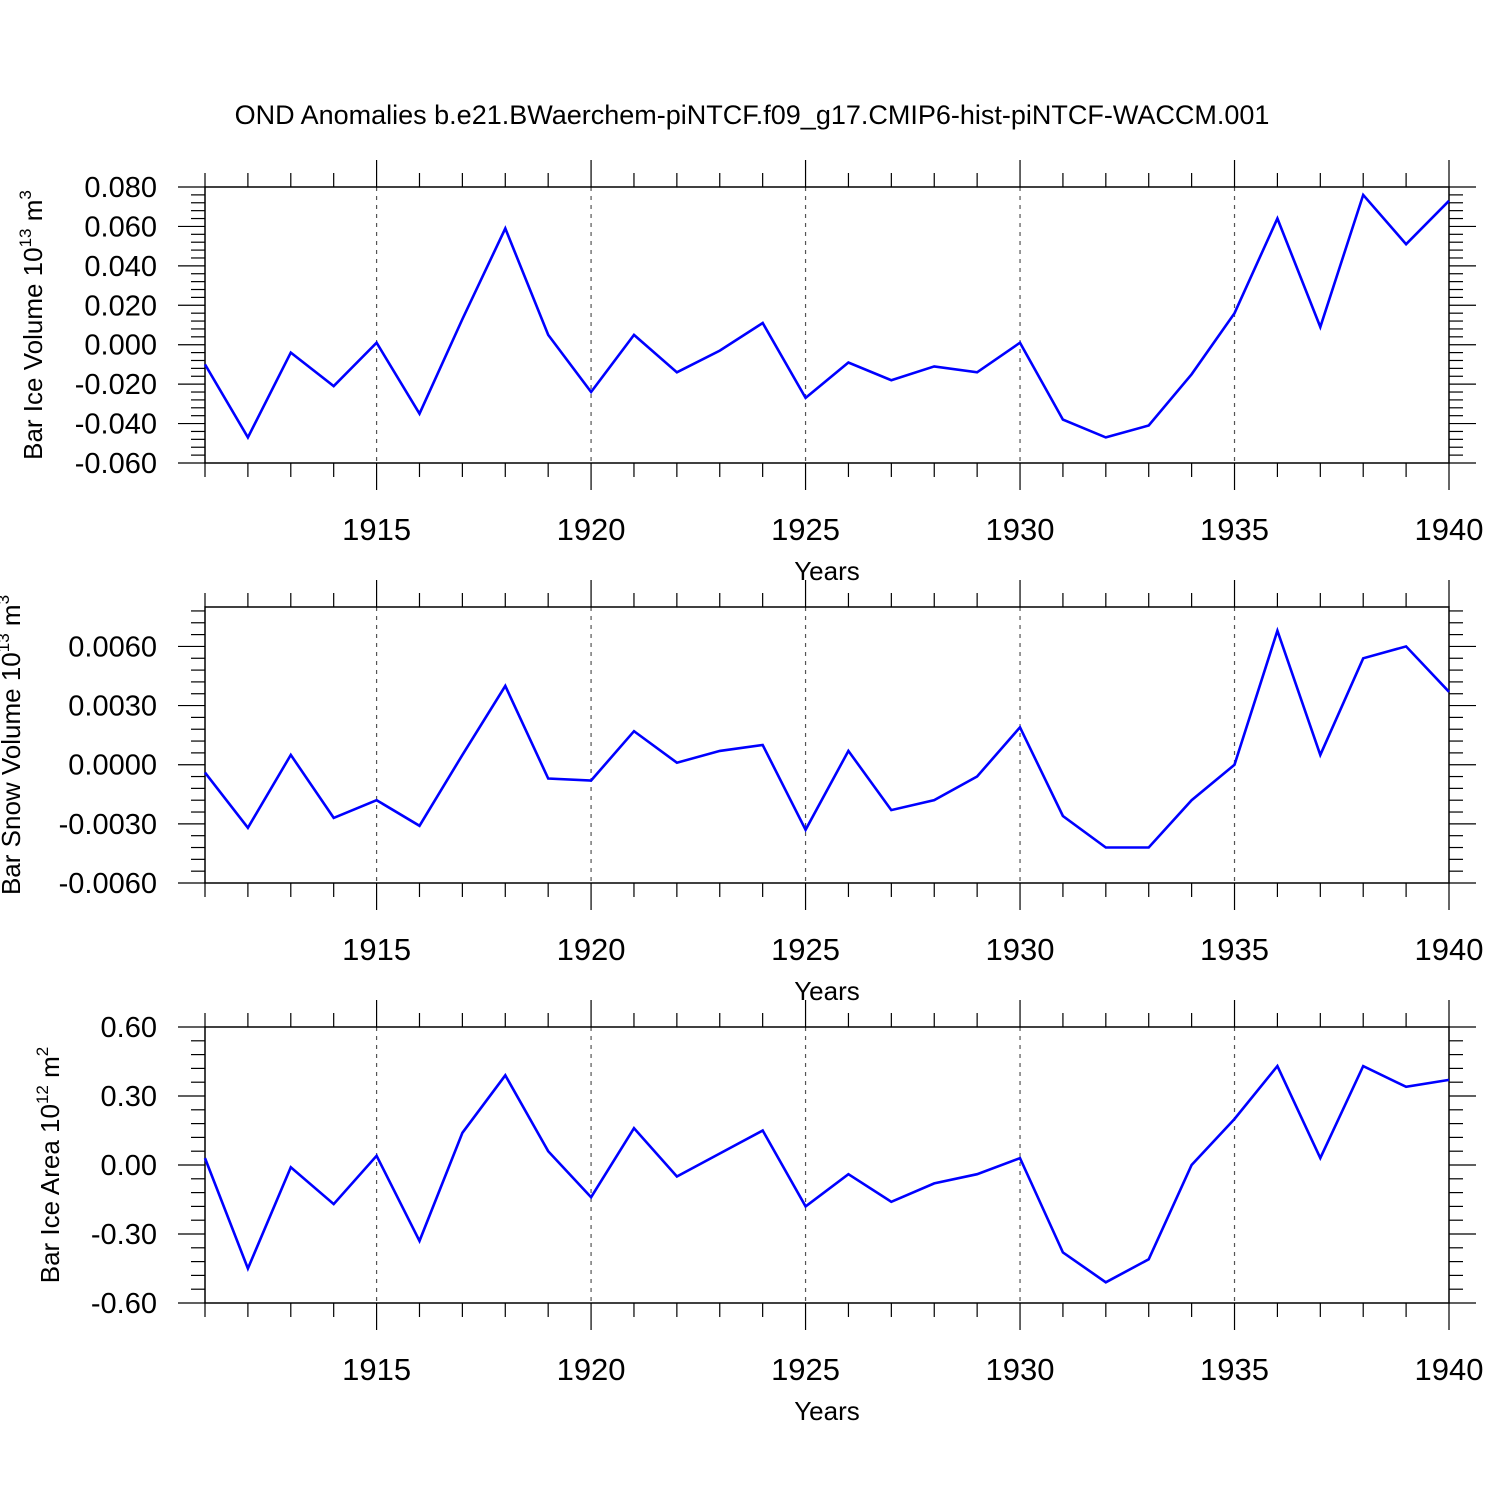 This screenshot has width=1500, height=1500. Describe the element at coordinates (120, 188) in the screenshot. I see `y-tick-label: 0.080` at that location.